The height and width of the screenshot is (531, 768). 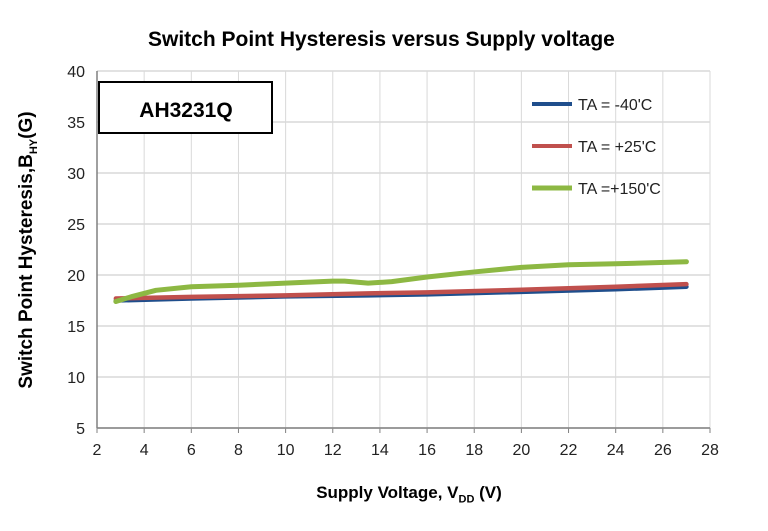 What do you see at coordinates (617, 147) in the screenshot?
I see `legend-label: TA = +25'C` at bounding box center [617, 147].